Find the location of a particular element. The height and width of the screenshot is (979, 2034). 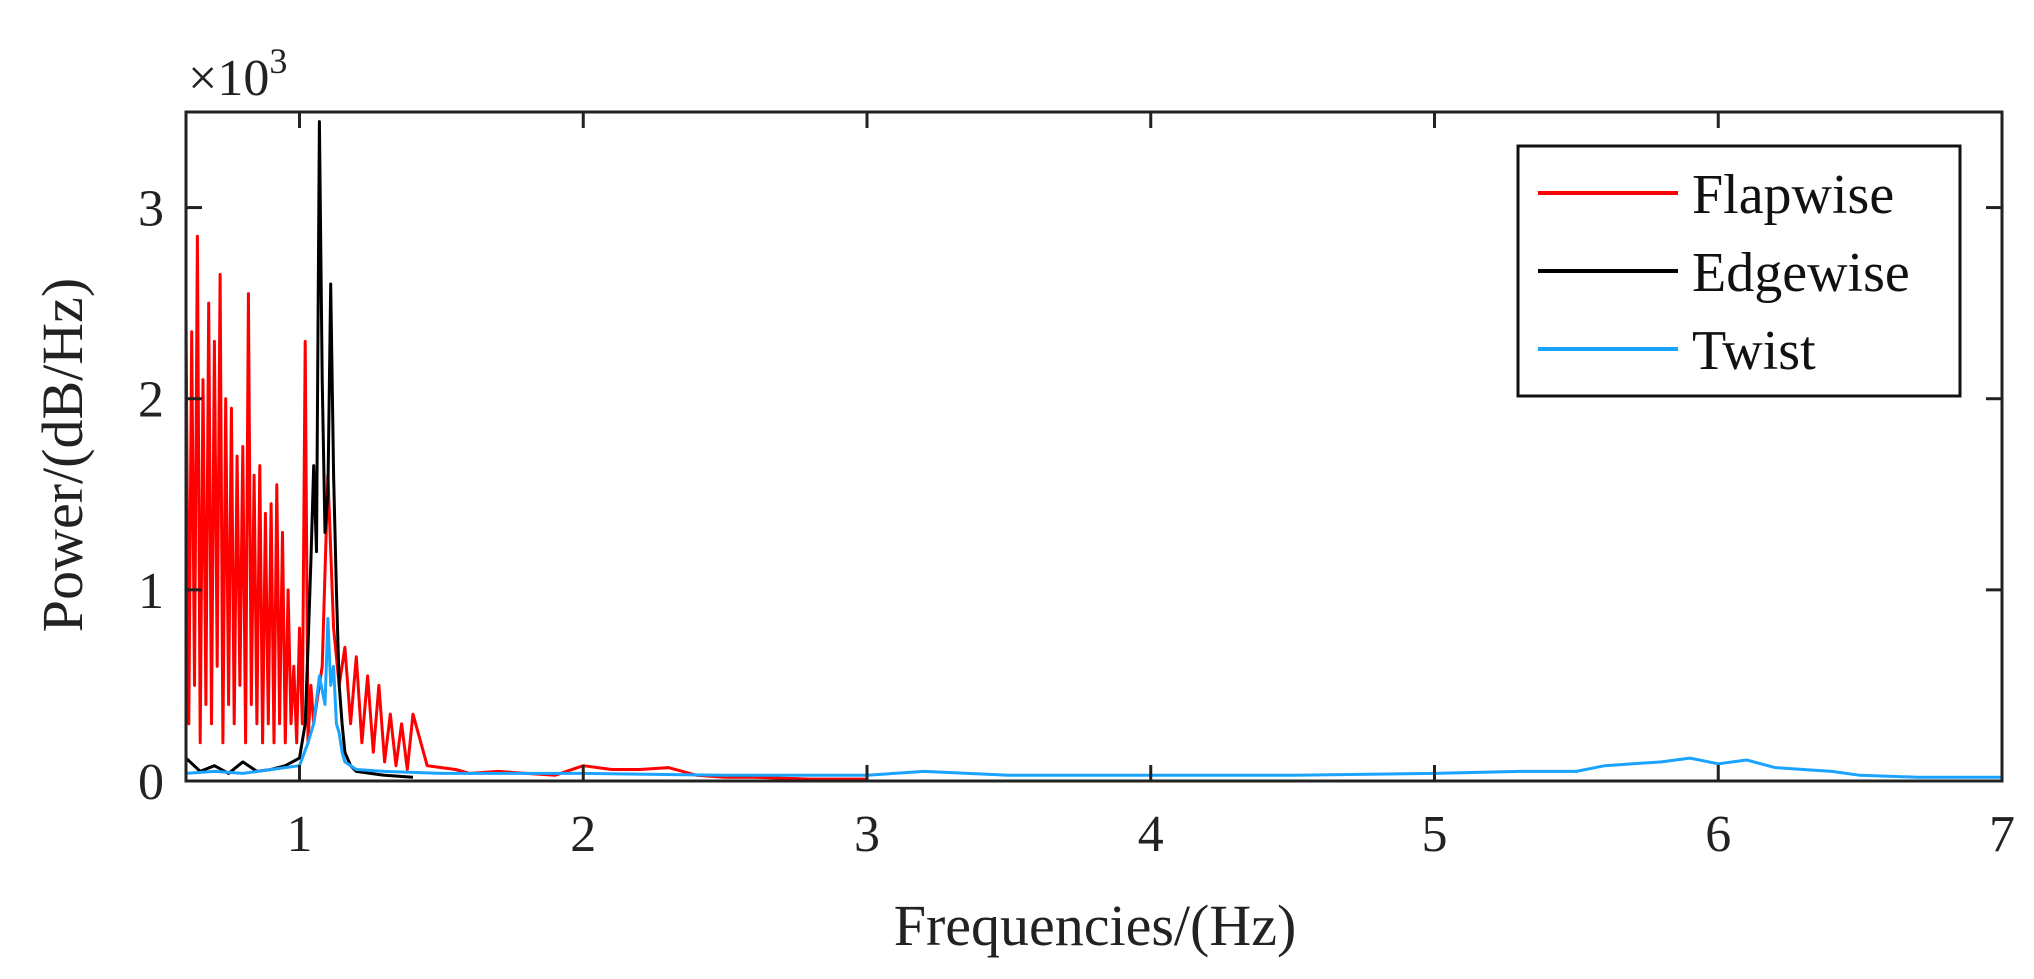

legend-label-edgewise: Edgewise is located at coordinates (1801, 273).